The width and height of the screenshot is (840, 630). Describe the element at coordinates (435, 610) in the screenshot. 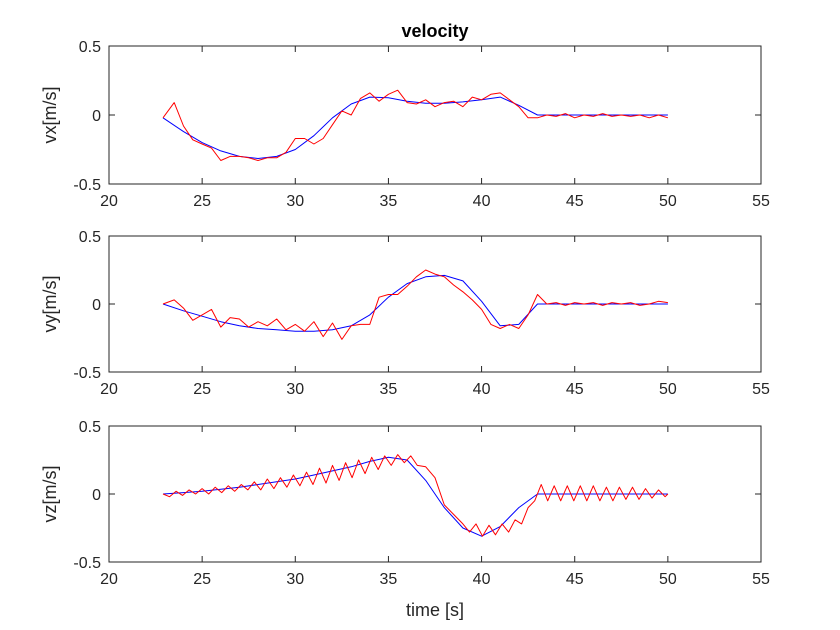

I see `x-axis-label: time [s]` at that location.